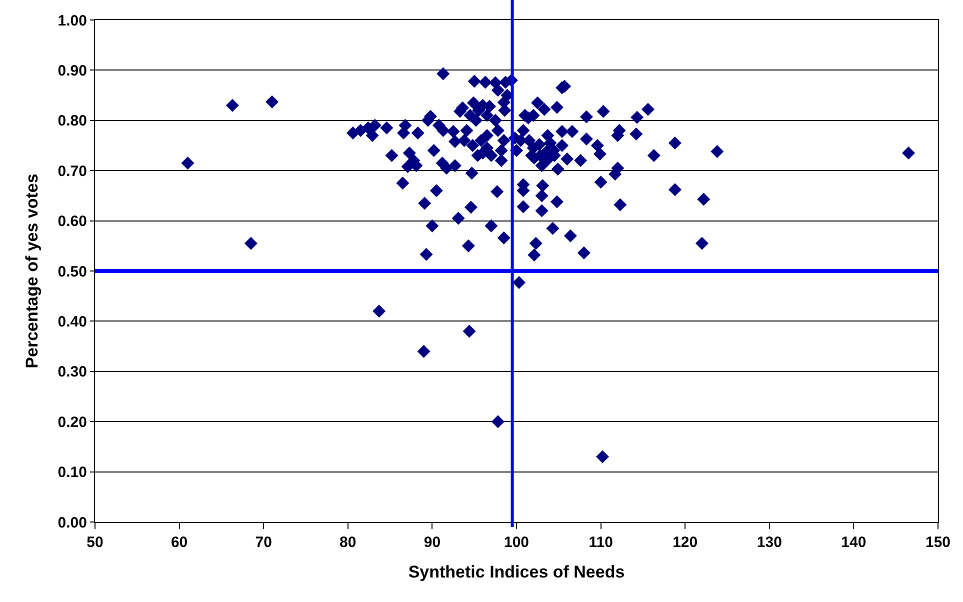 Image resolution: width=963 pixels, height=602 pixels. I want to click on x-tick-label: 100, so click(517, 542).